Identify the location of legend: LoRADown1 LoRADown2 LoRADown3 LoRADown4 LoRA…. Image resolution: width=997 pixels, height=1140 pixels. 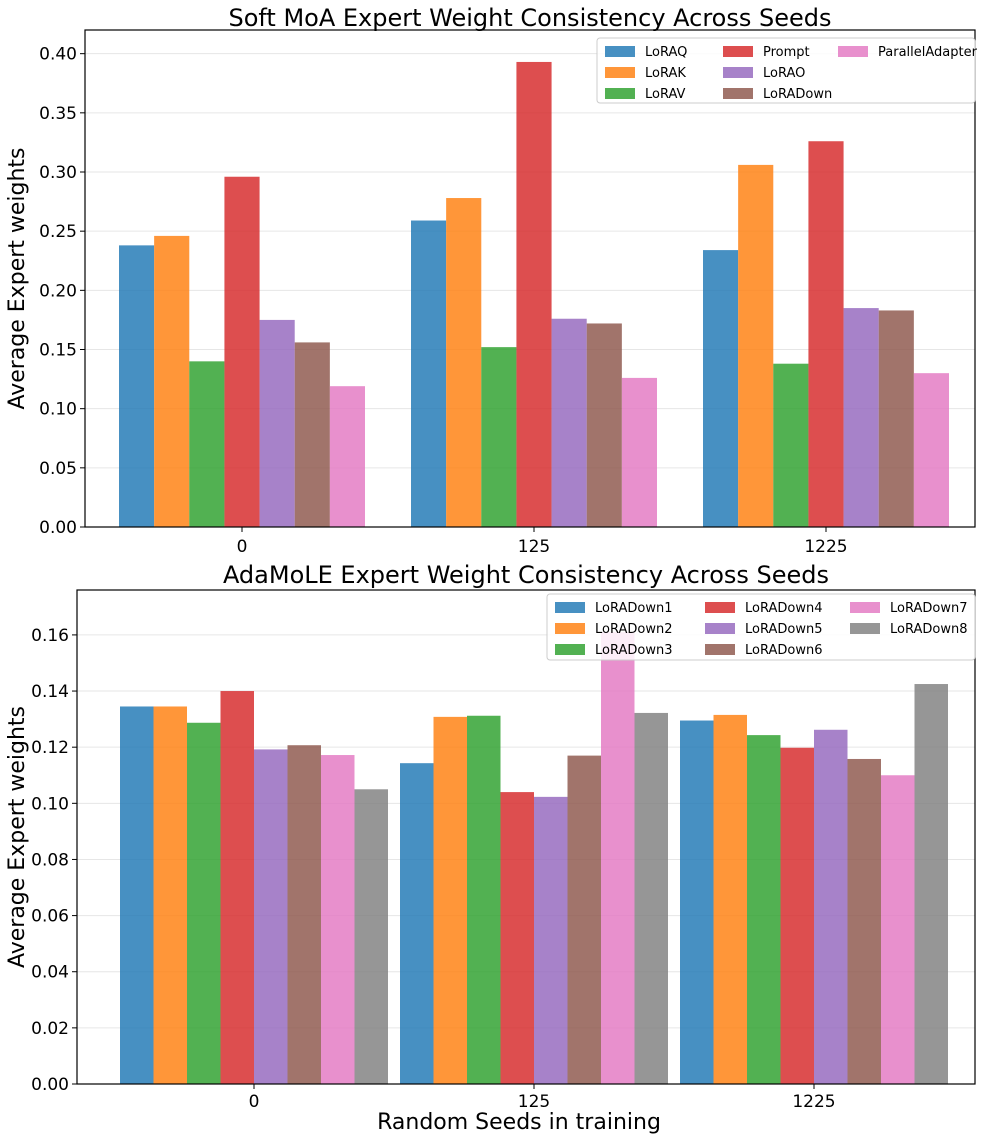
(761, 627).